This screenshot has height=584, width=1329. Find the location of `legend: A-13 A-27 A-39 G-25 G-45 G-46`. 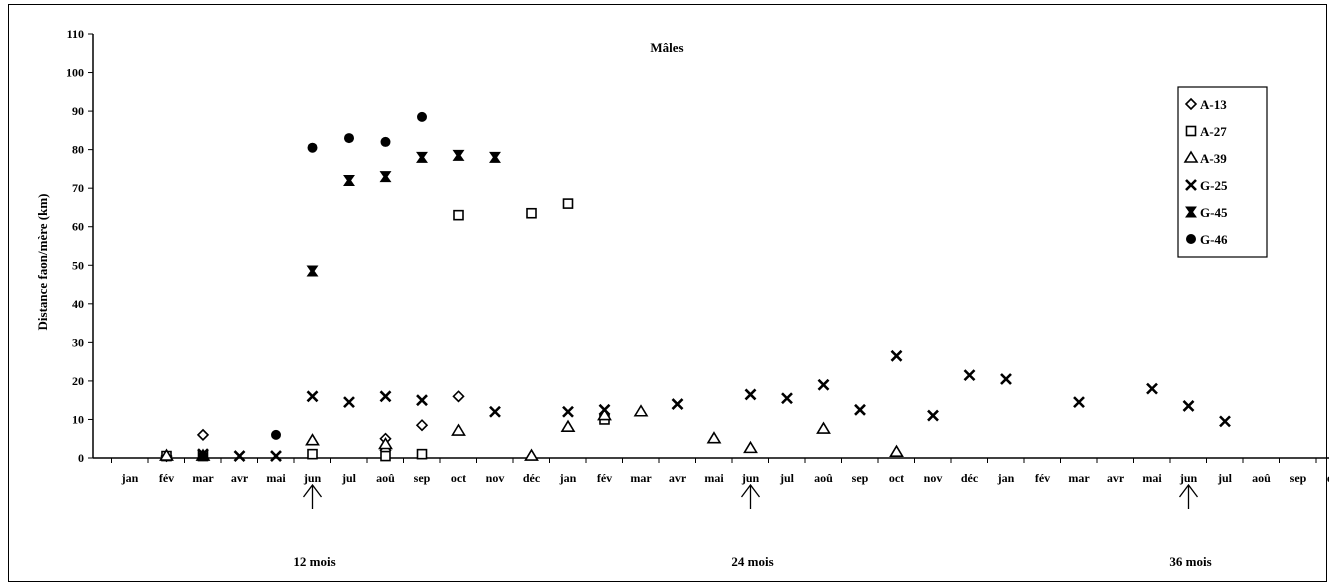

legend: A-13 A-27 A-39 G-25 G-45 G-46 is located at coordinates (1222, 172).